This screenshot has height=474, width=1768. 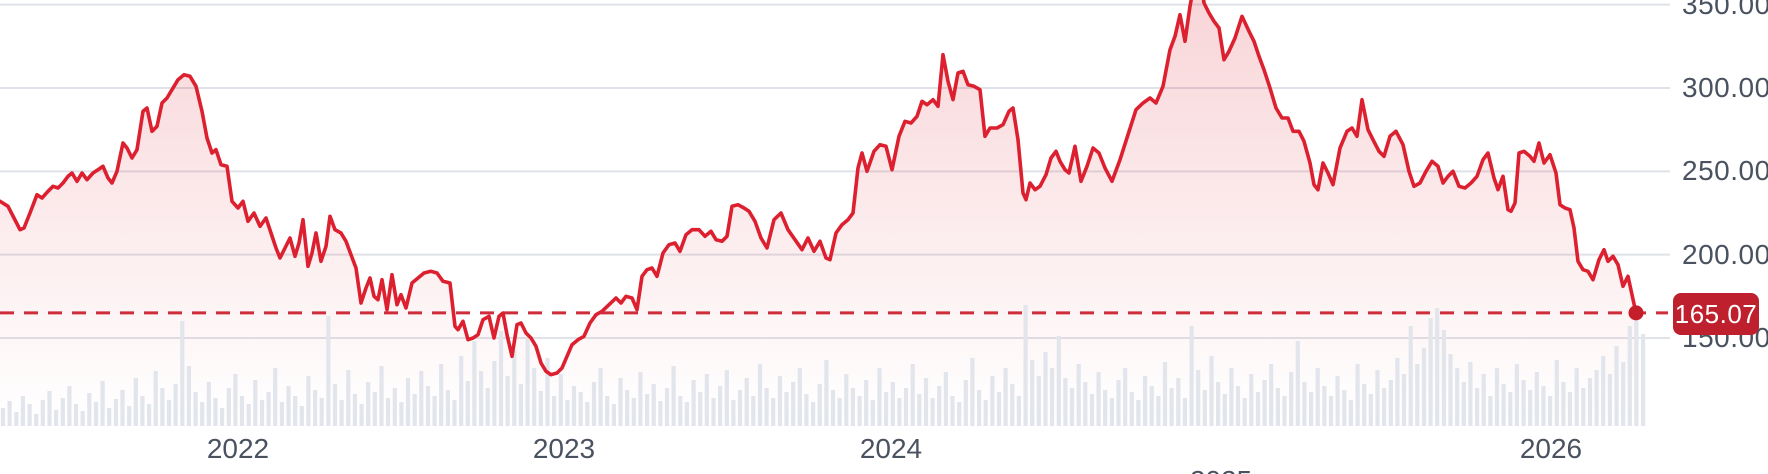 What do you see at coordinates (1725, 87) in the screenshot?
I see `price-tick-label: 300.00` at bounding box center [1725, 87].